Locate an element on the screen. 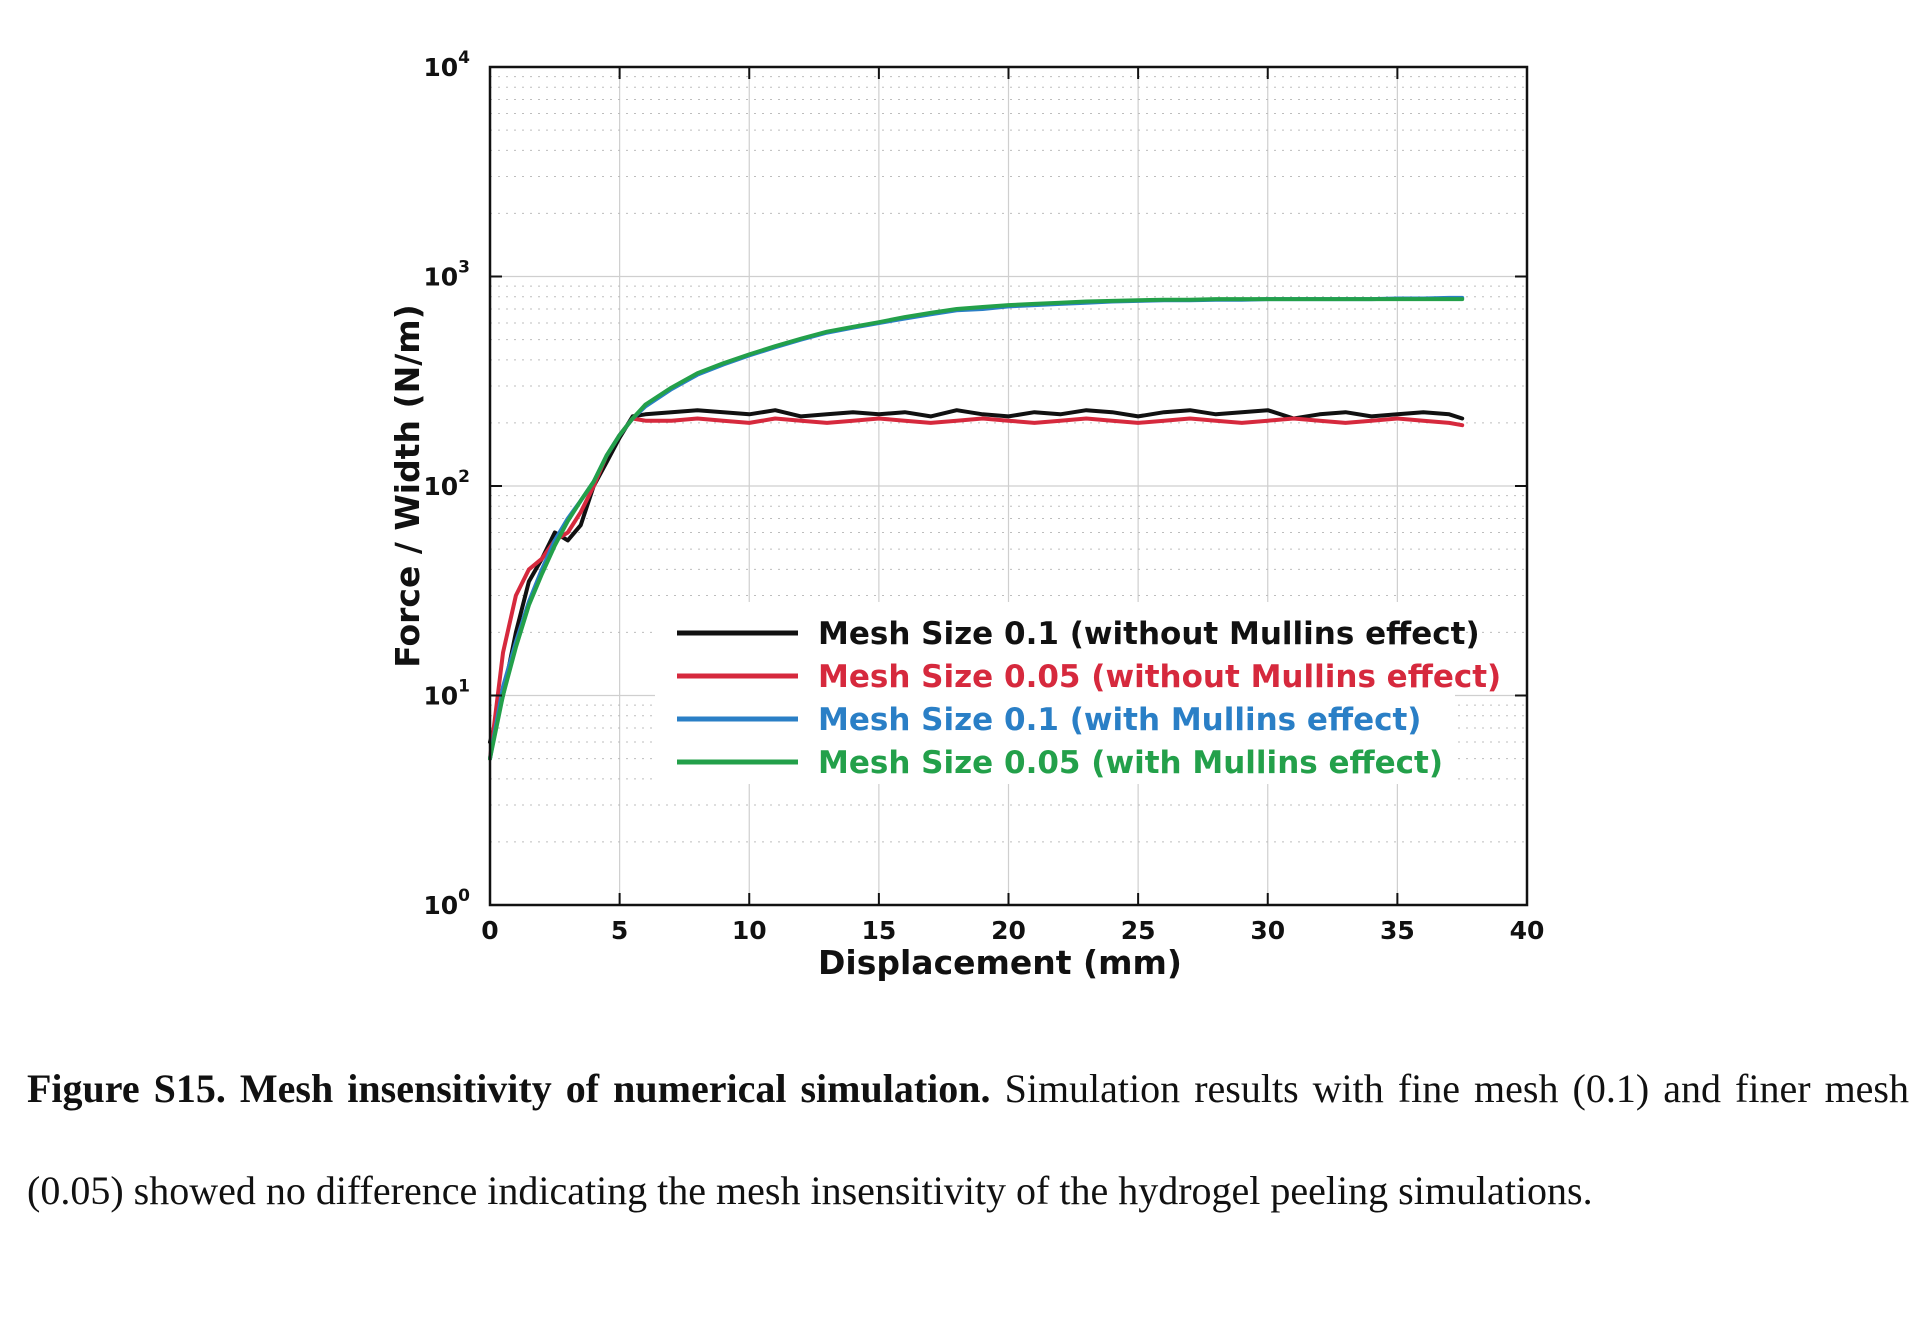 This screenshot has height=1333, width=1919. y-tick-label: 10⁴ is located at coordinates (446, 65).